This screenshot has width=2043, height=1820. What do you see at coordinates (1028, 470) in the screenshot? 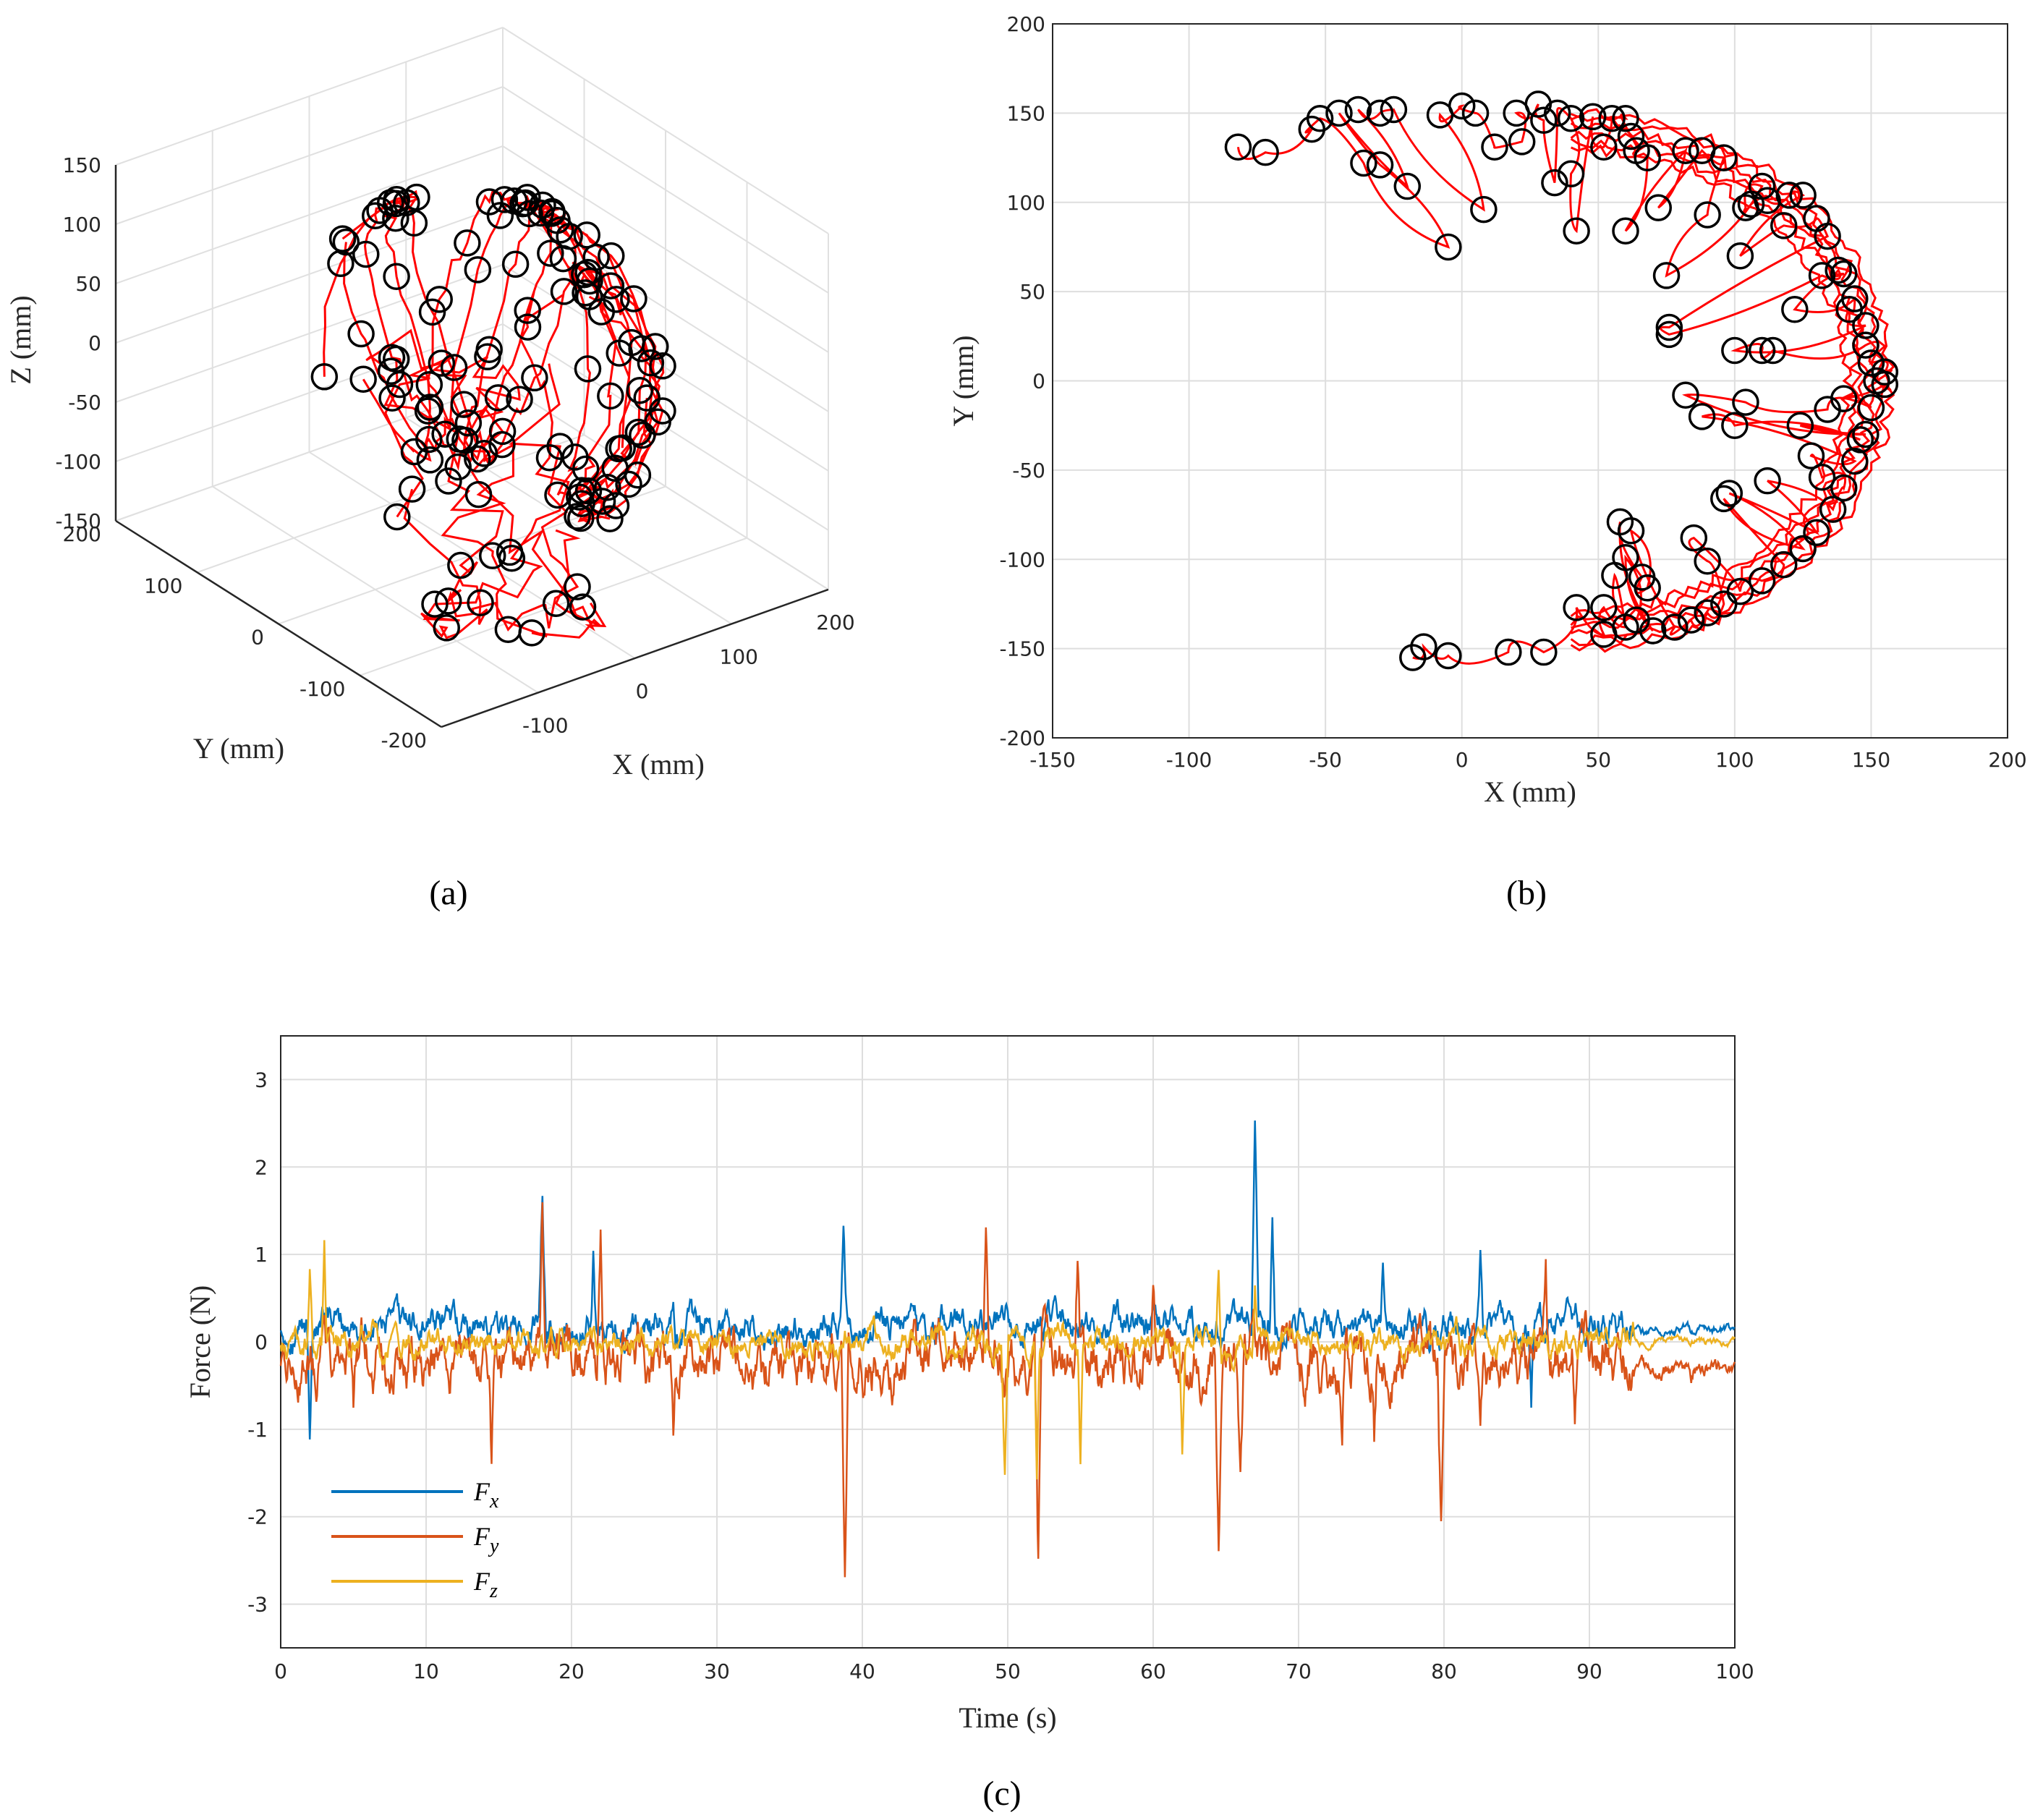
I see `y-tick-label: -50` at bounding box center [1028, 470].